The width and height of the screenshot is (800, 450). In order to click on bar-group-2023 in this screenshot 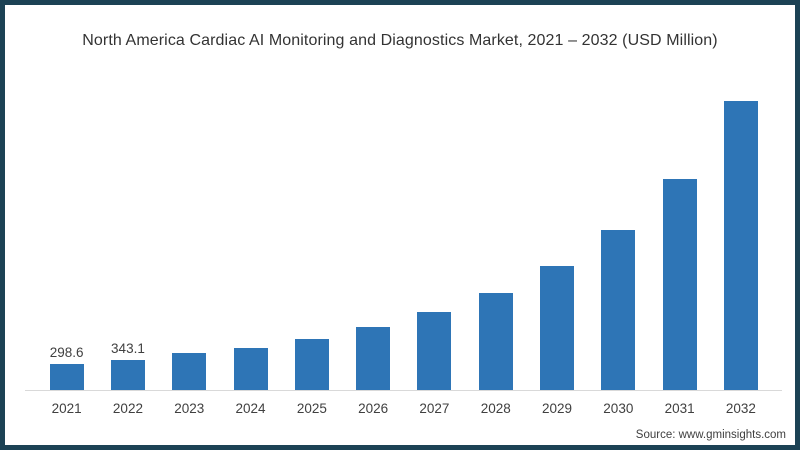, I will do `click(189, 240)`.